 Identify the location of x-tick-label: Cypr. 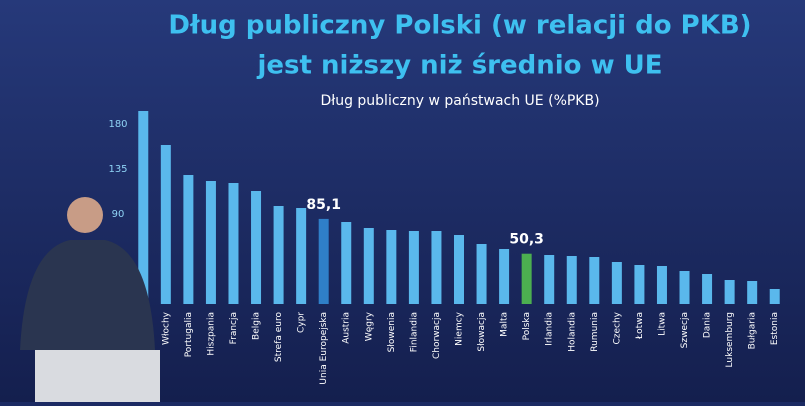
(302, 322).